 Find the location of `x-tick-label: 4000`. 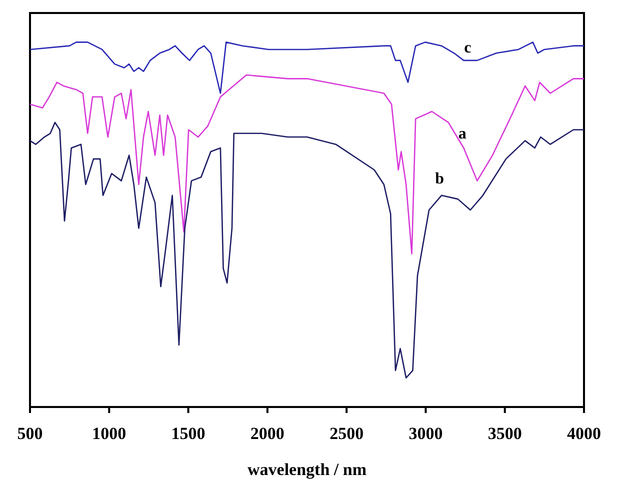

x-tick-label: 4000 is located at coordinates (584, 434).